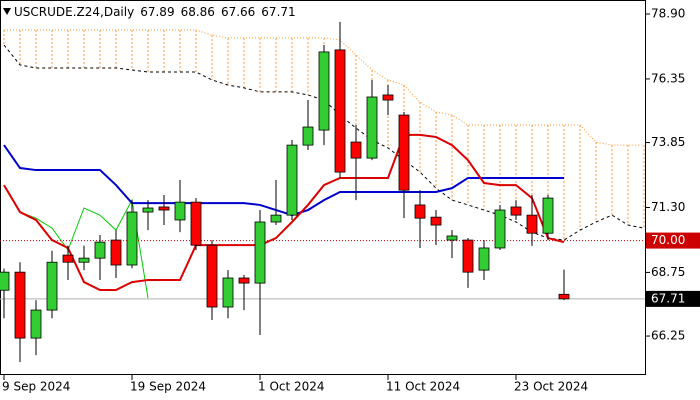 This screenshot has width=700, height=400. What do you see at coordinates (668, 272) in the screenshot?
I see `y-tick-label: 68.75` at bounding box center [668, 272].